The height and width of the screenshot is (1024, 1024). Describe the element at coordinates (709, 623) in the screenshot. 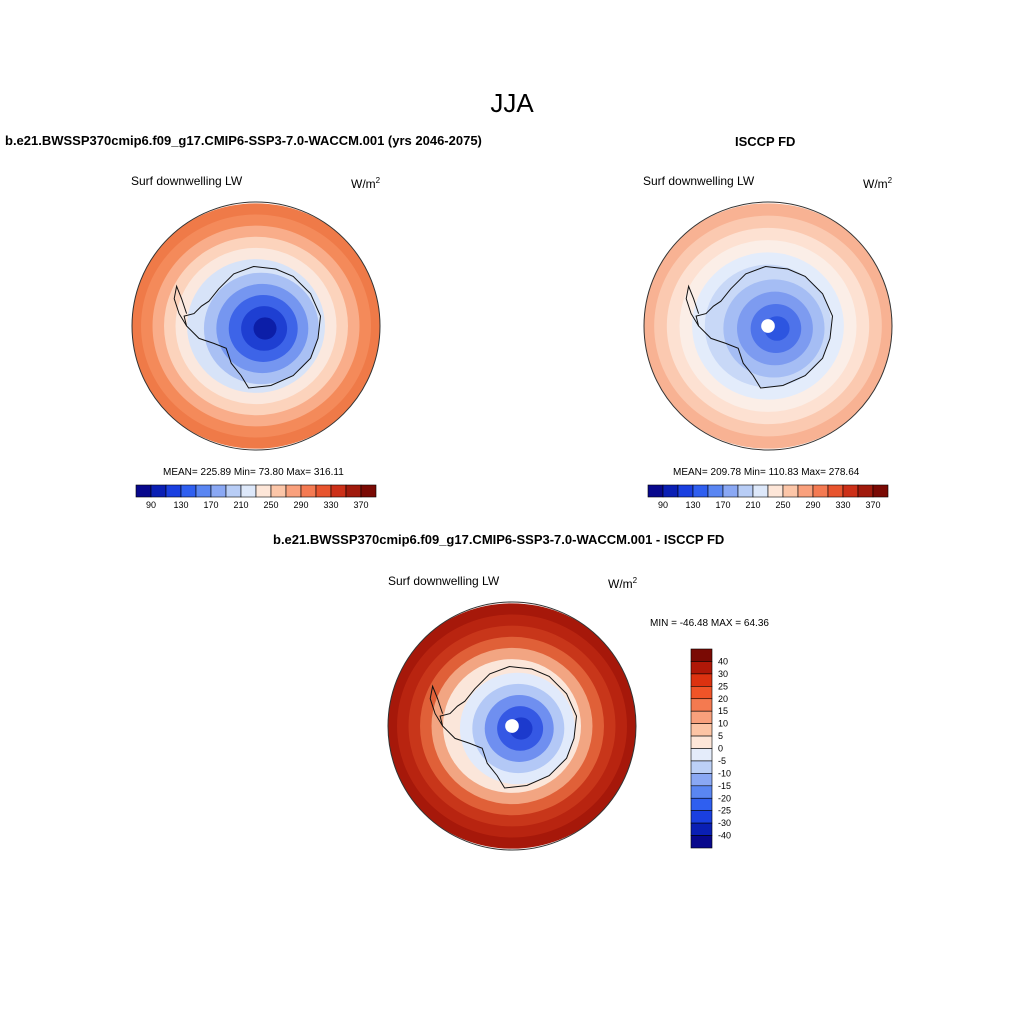

I see `panel-3-stats: MIN = -46.48 MAX = 64.36` at that location.